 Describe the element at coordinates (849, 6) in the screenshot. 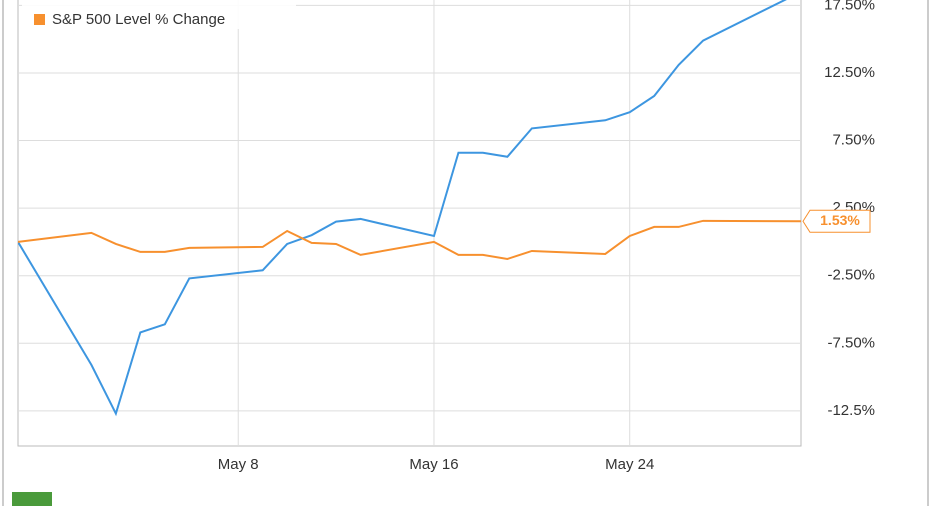

I see `y-tick-label: 17.50%` at that location.